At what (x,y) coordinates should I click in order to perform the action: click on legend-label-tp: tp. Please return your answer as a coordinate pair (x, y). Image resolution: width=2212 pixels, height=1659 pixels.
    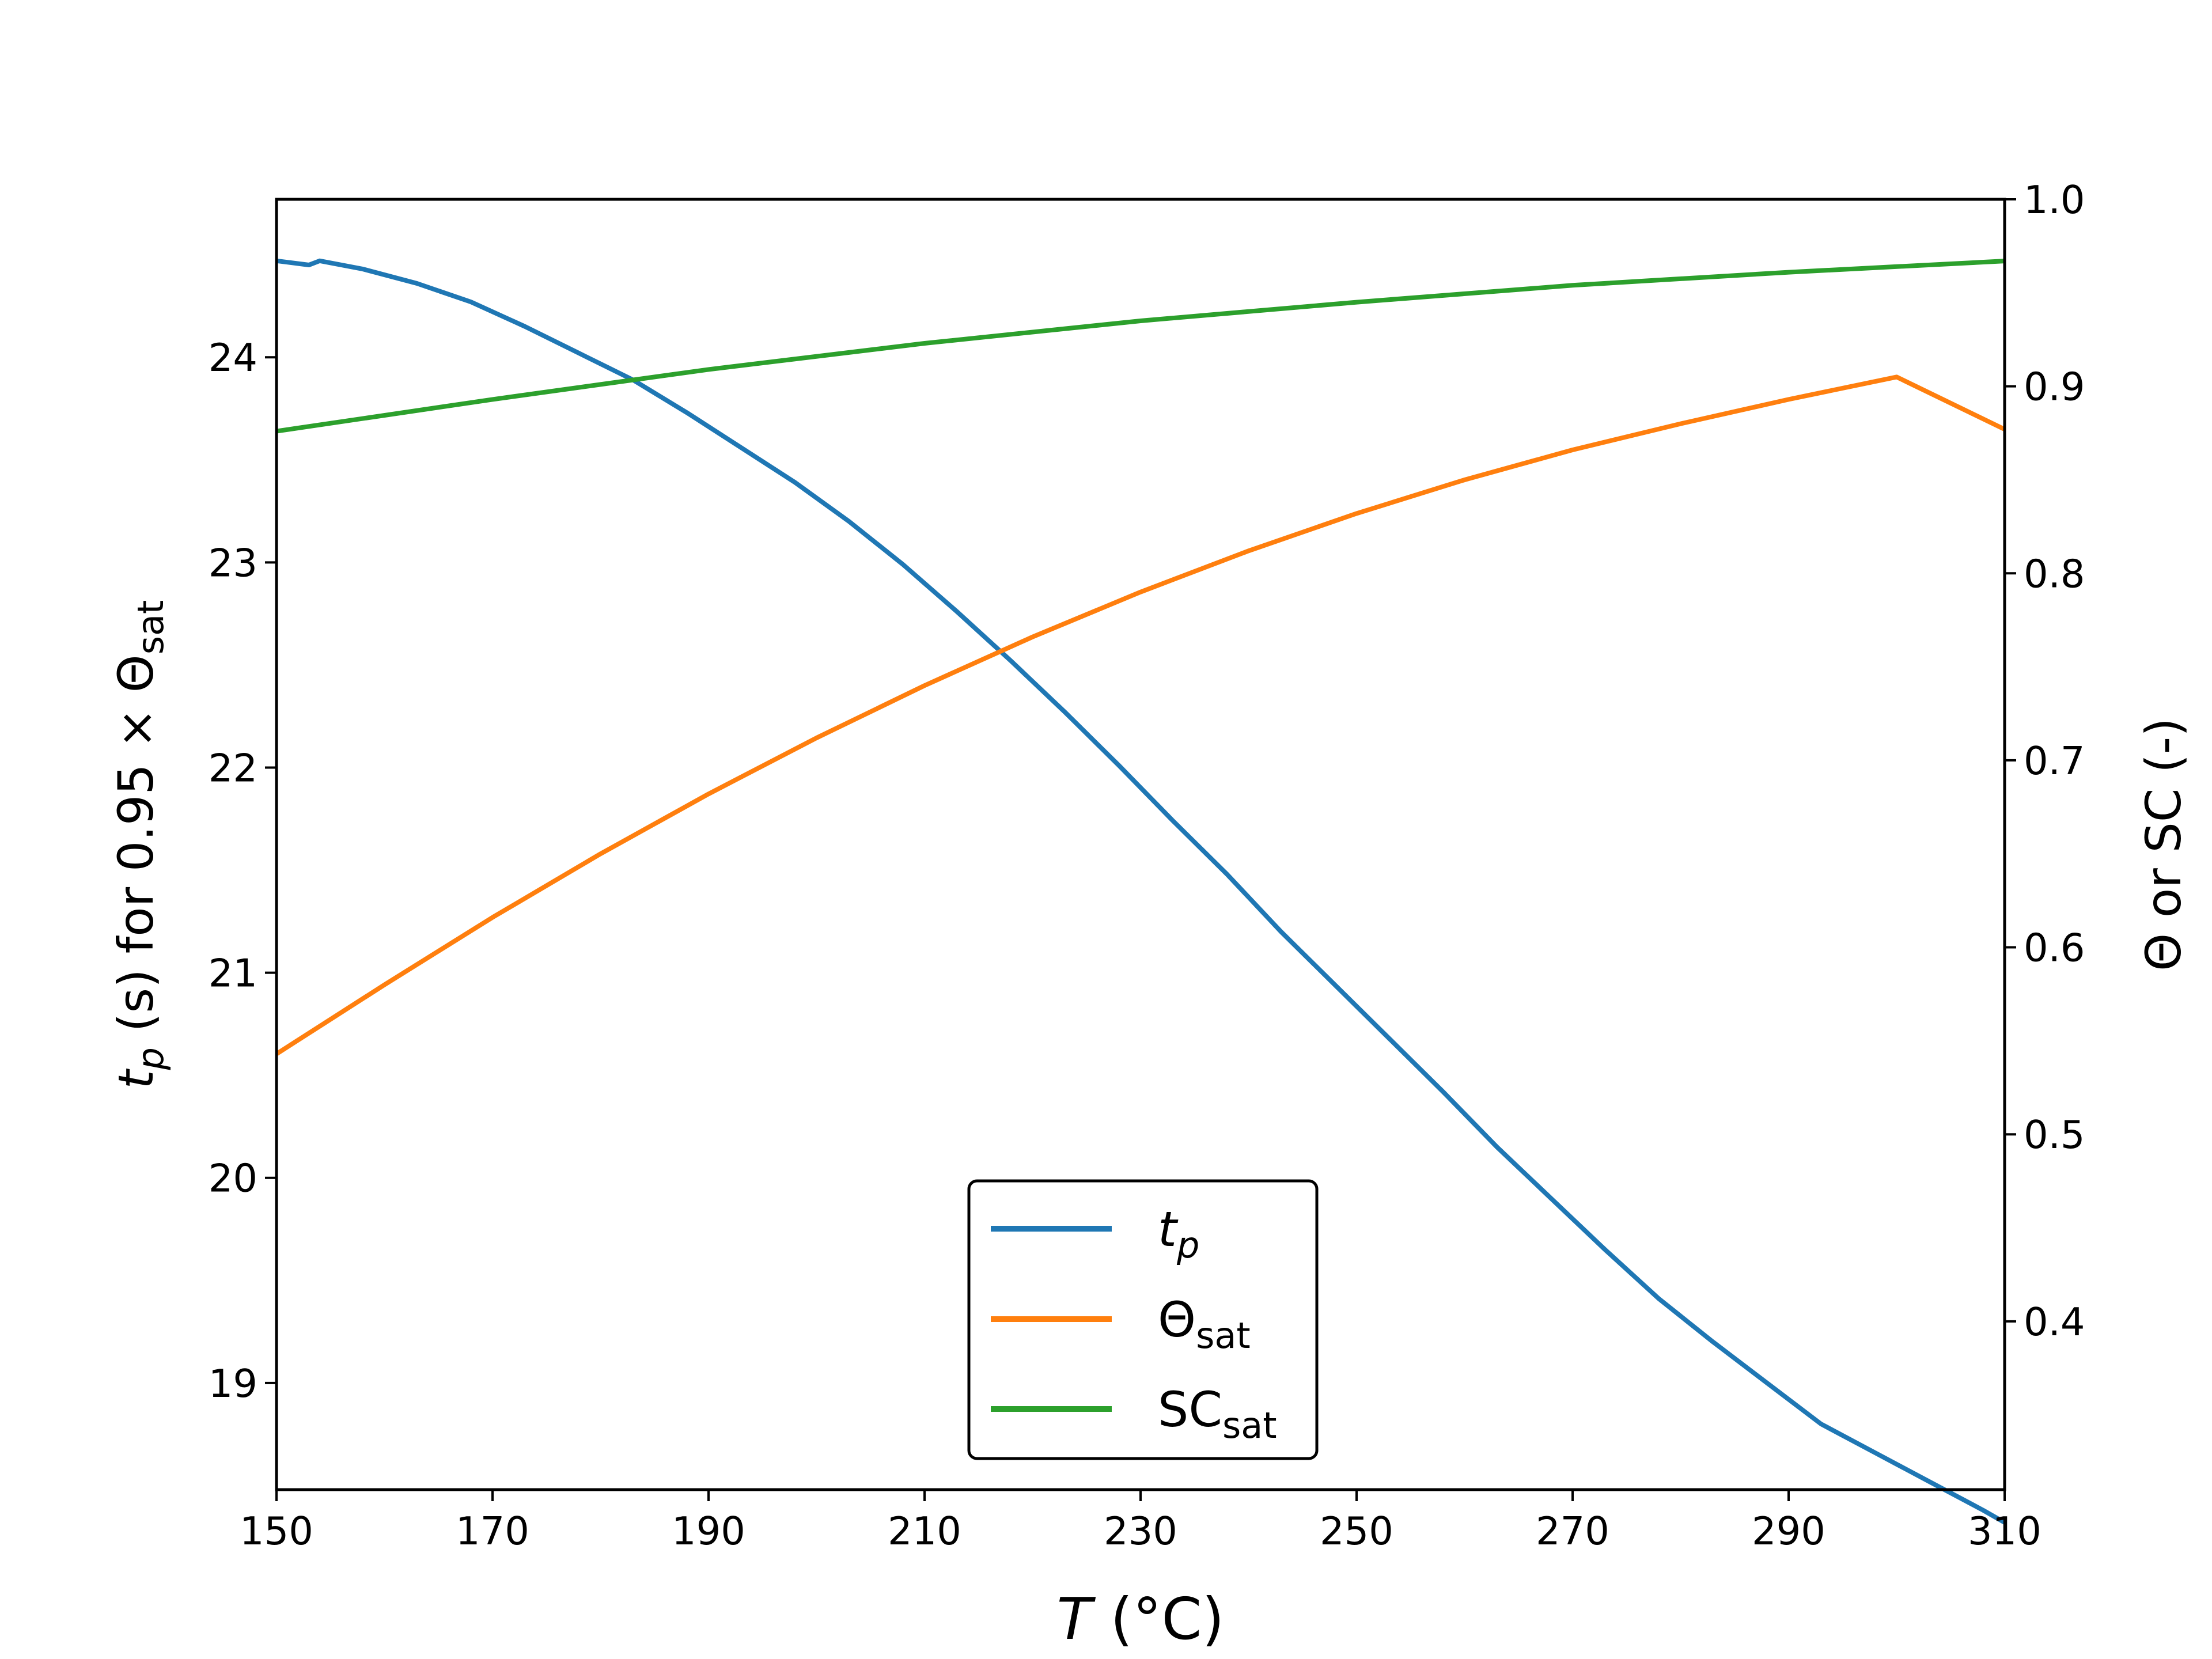
    Looking at the image, I should click on (1178, 1233).